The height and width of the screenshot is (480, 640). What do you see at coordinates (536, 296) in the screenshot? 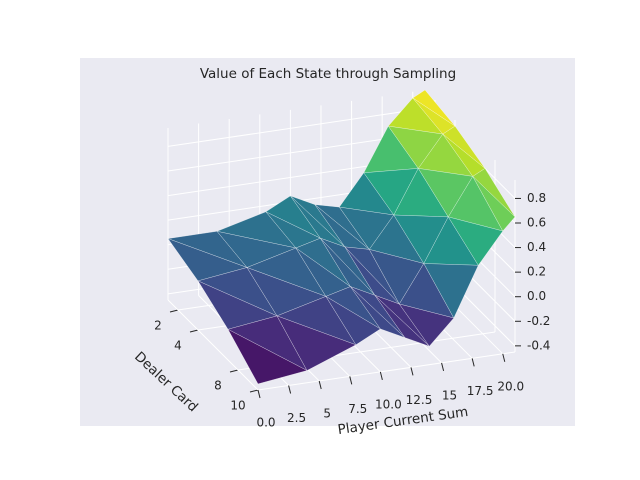
I see `z-tick-label: 0.0` at bounding box center [536, 296].